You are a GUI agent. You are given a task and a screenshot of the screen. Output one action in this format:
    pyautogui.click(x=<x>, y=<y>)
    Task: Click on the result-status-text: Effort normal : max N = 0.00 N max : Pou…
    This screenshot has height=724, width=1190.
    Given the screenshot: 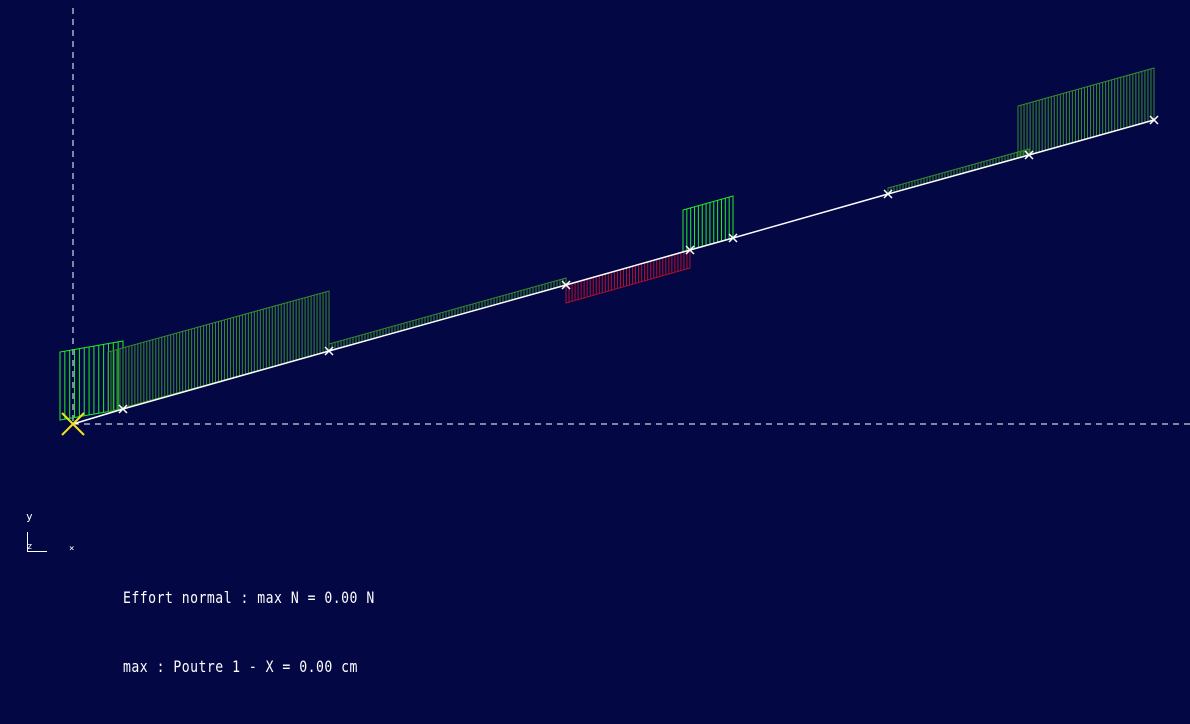 What is the action you would take?
    pyautogui.click(x=249, y=632)
    